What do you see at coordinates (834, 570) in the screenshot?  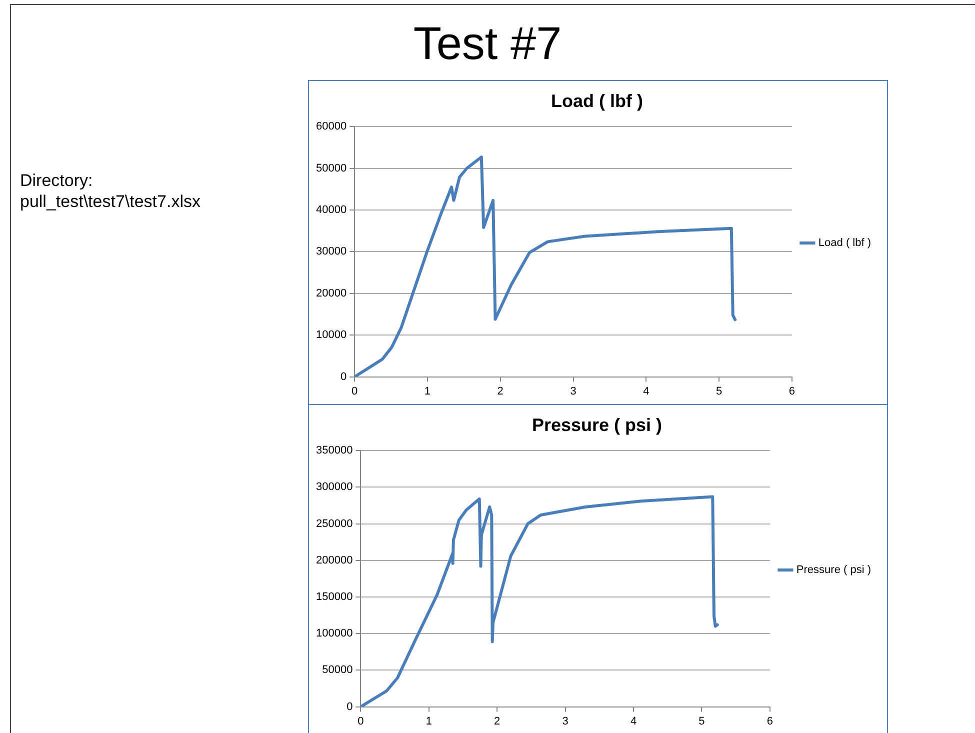 I see `legend-label: Pressure ( psi )` at bounding box center [834, 570].